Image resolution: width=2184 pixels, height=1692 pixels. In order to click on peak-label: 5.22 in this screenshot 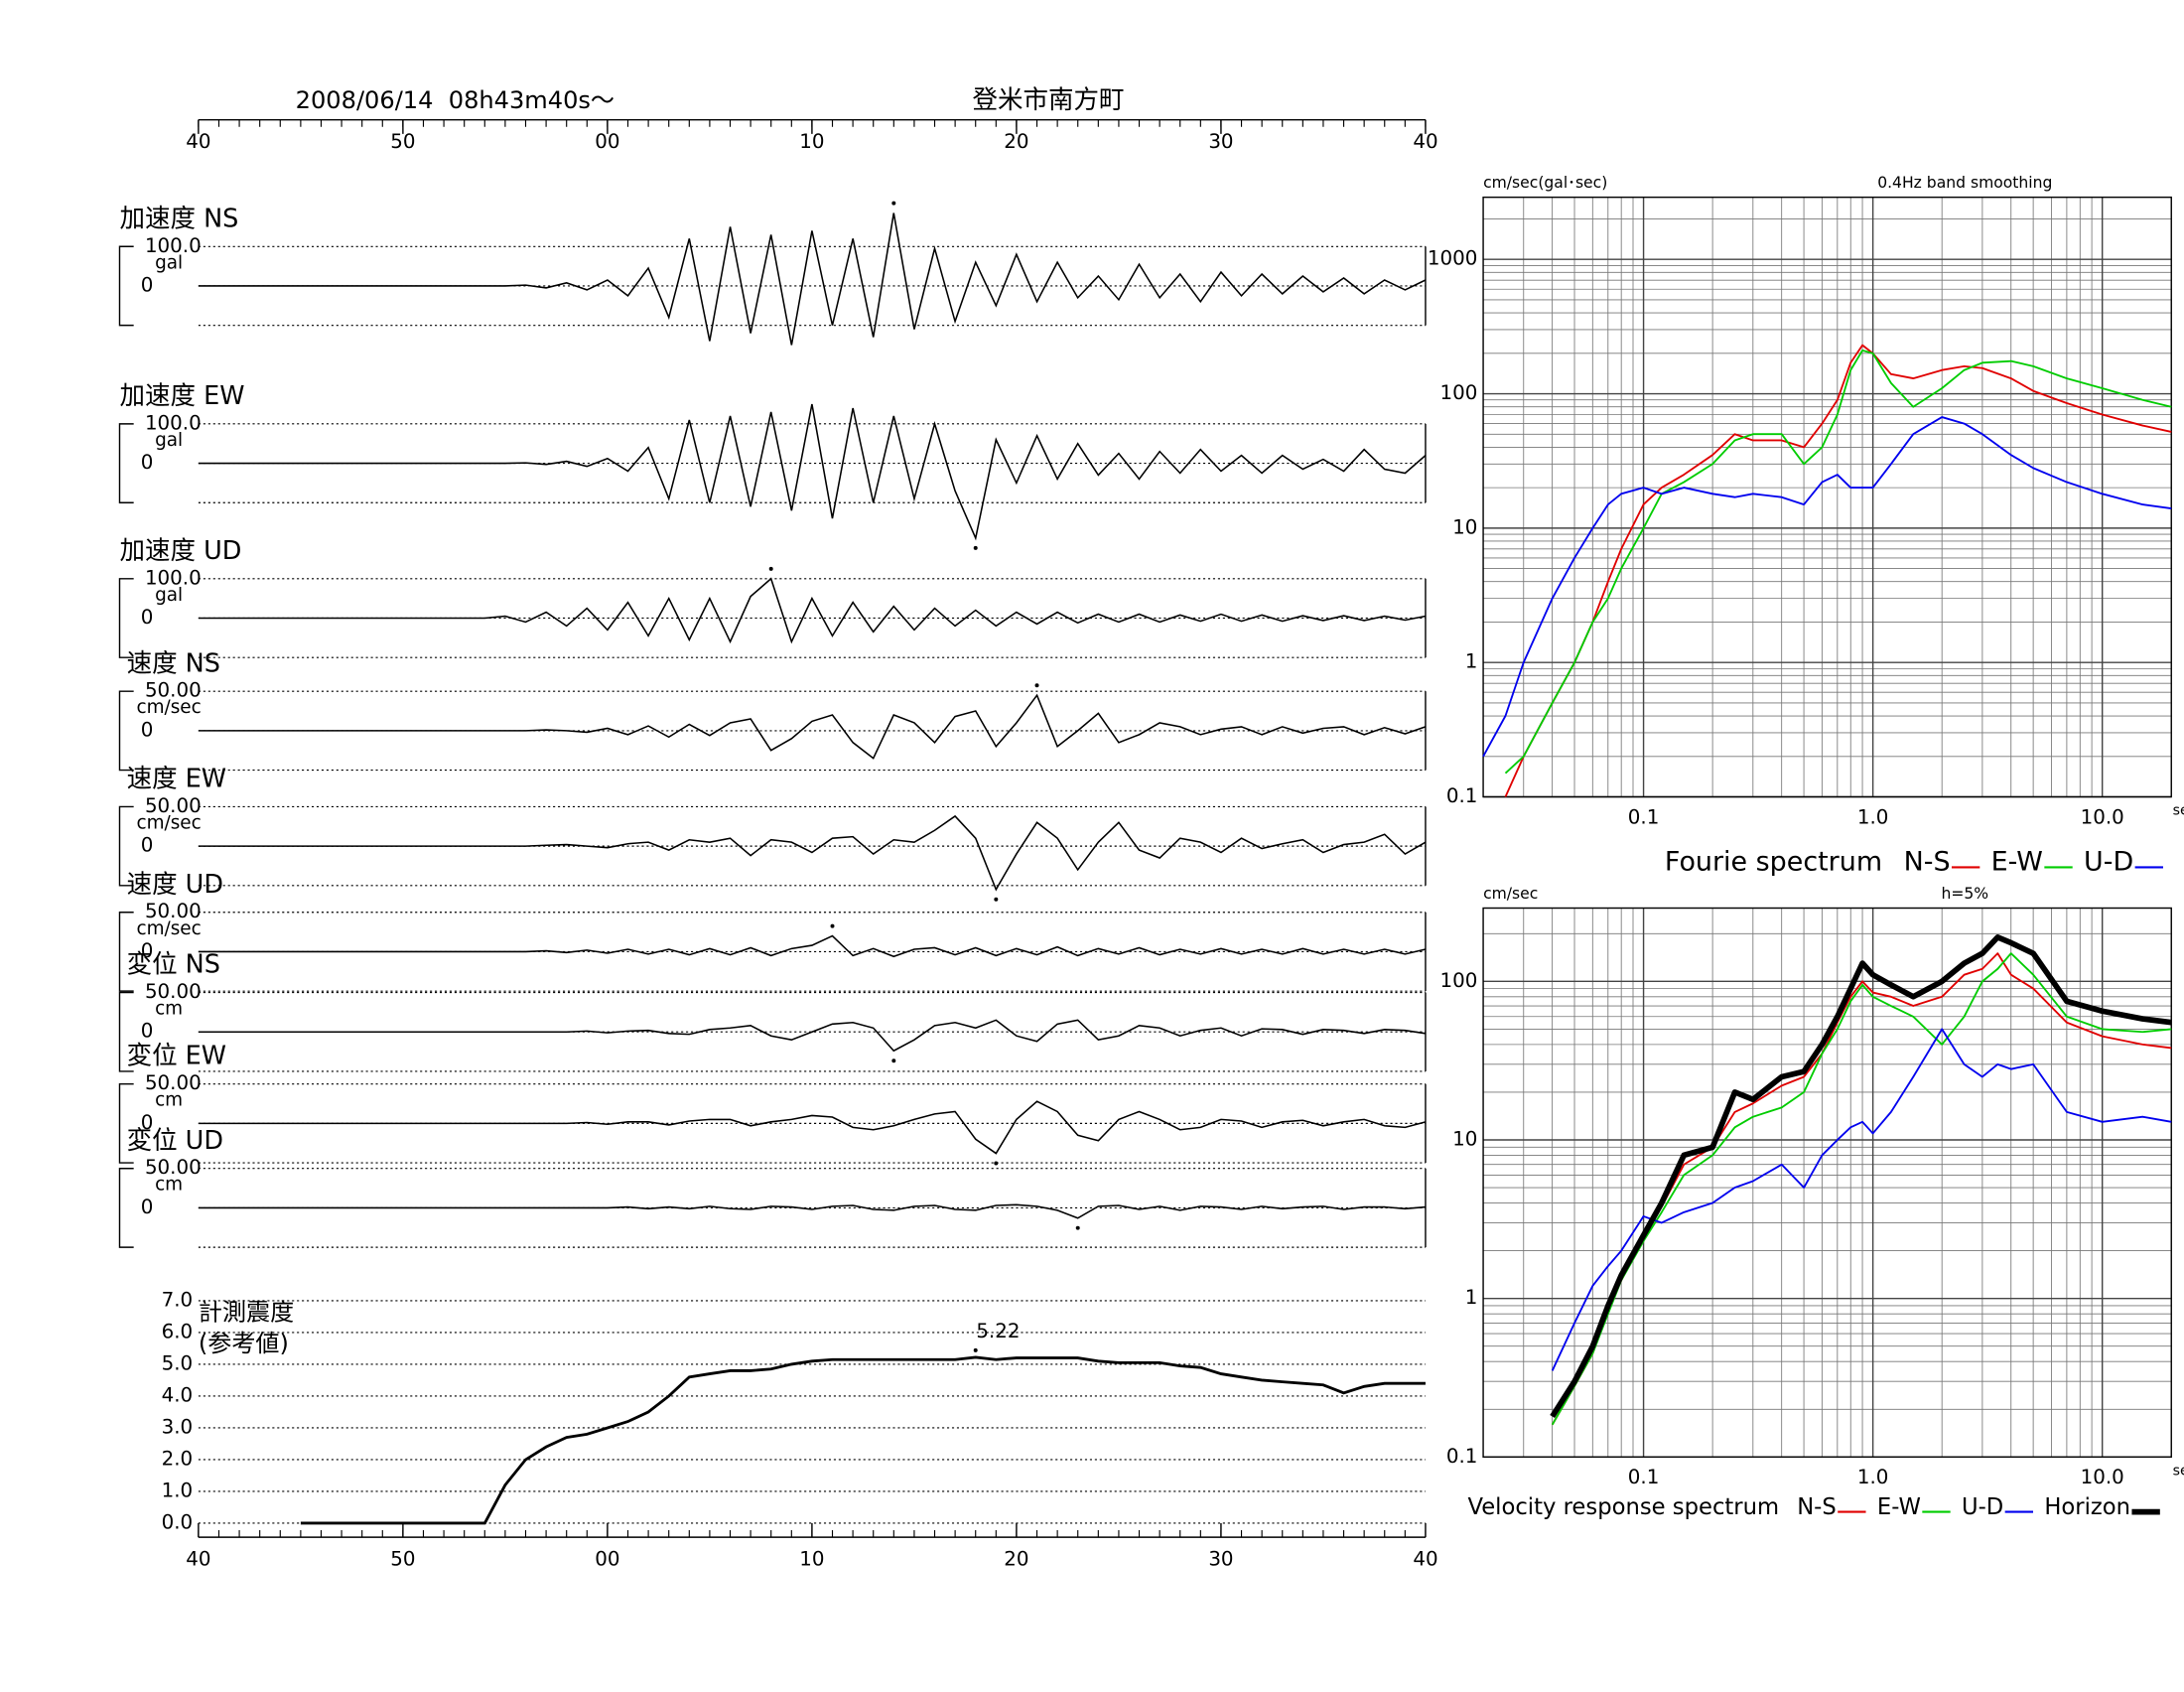, I will do `click(998, 1331)`.